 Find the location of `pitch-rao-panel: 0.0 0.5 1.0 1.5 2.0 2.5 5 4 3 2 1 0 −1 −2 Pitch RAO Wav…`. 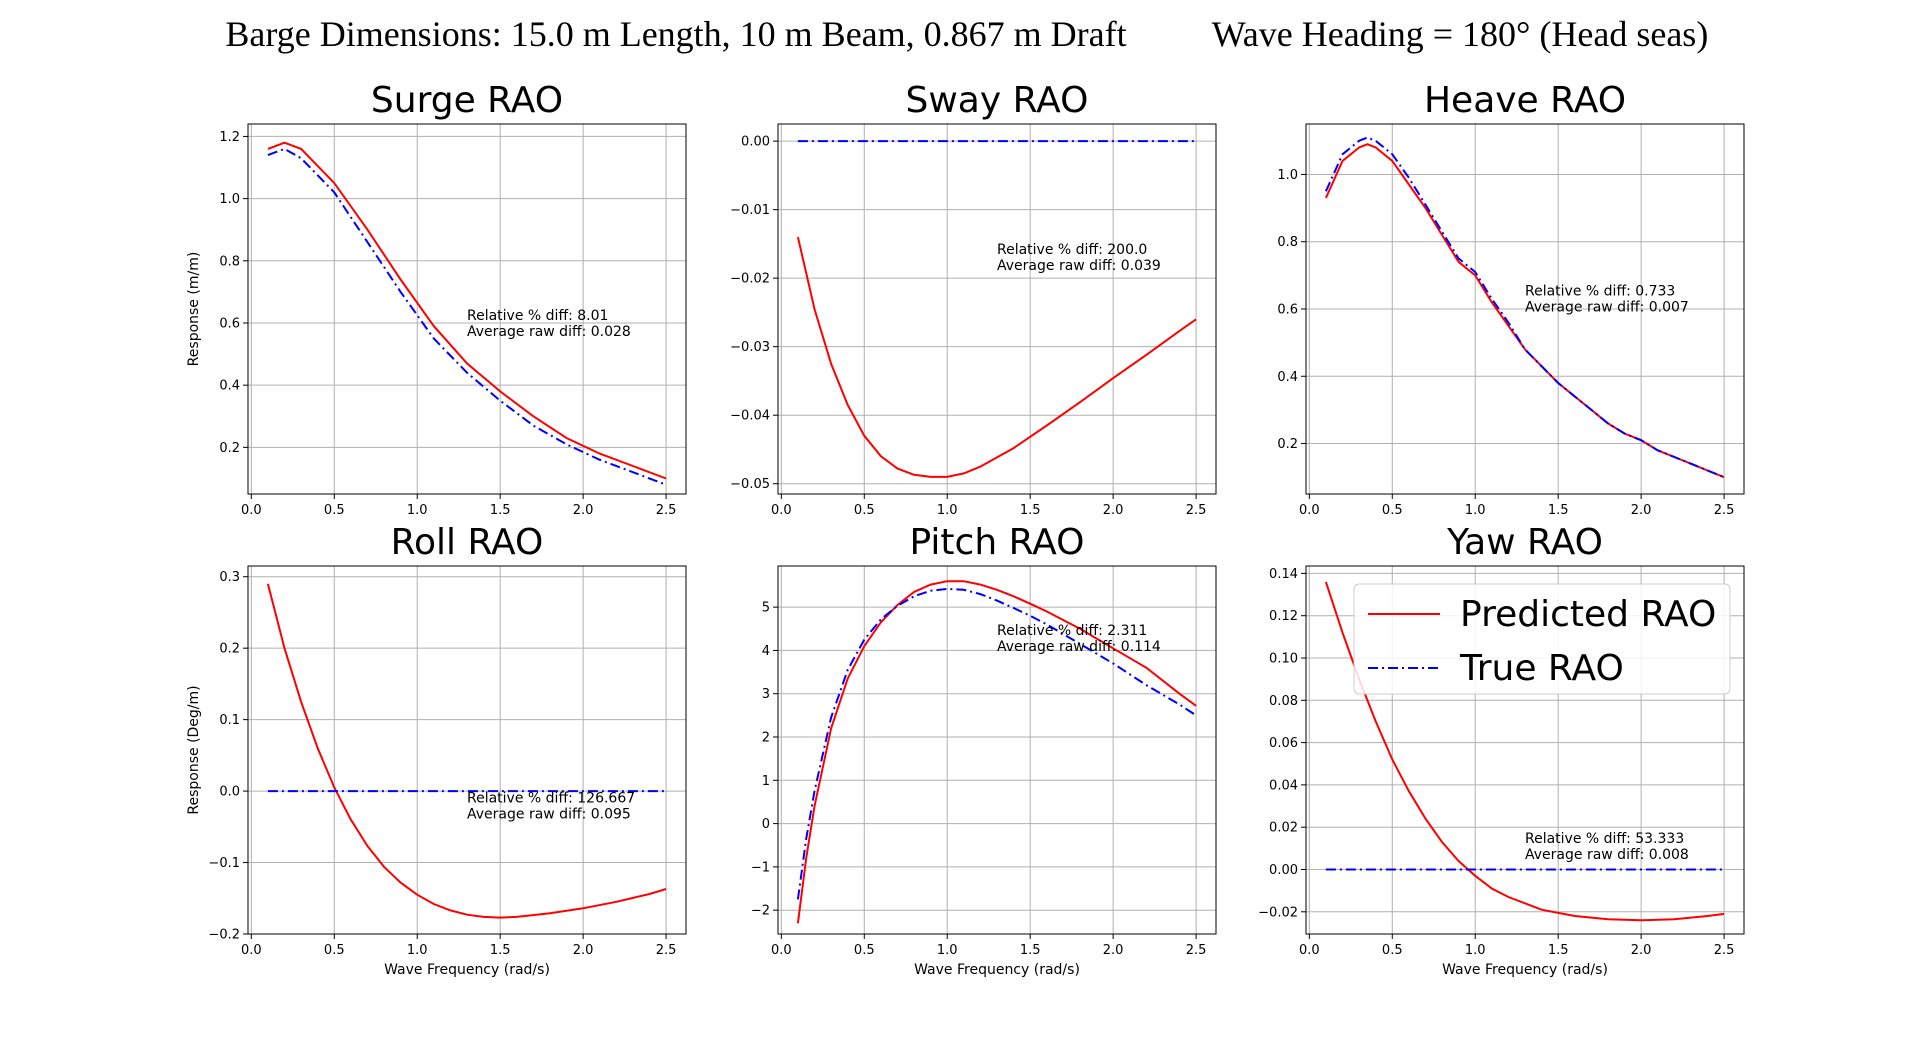

pitch-rao-panel: 0.0 0.5 1.0 1.5 2.0 2.5 5 4 3 2 1 0 −1 −2 Pitch RAO Wav… is located at coordinates (984, 750).